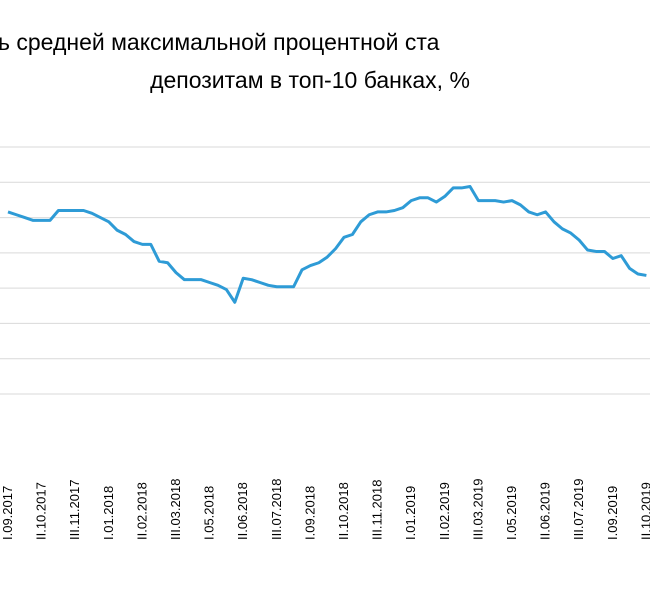 This screenshot has height=600, width=650. Describe the element at coordinates (7, 513) in the screenshot. I see `x-tick-label: I.09.2017` at that location.